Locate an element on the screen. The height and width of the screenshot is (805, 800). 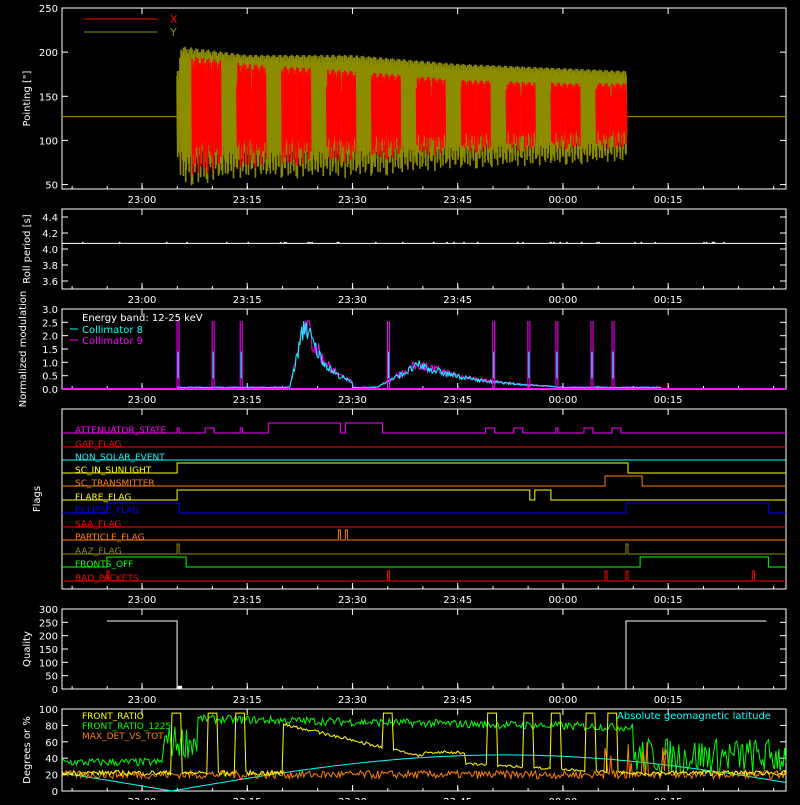
flag-label: ECLIPSE_FLAG is located at coordinates (107, 511).